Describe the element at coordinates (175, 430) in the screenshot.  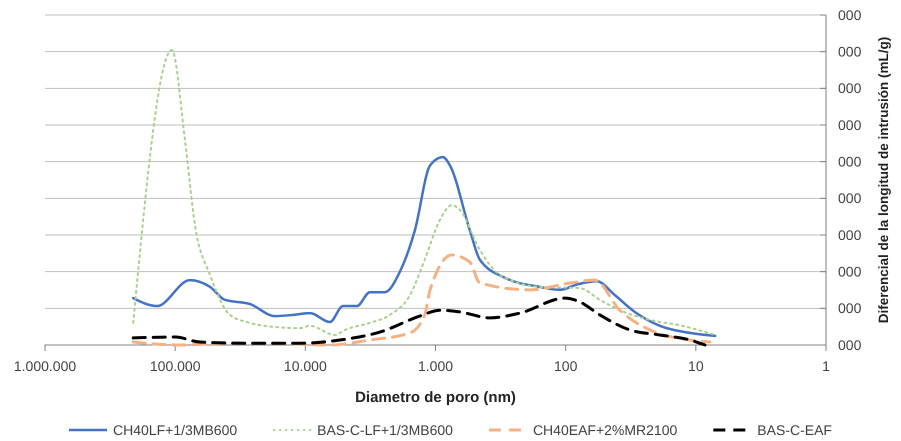
I see `legend-label: CH40LF+1/3MB600` at that location.